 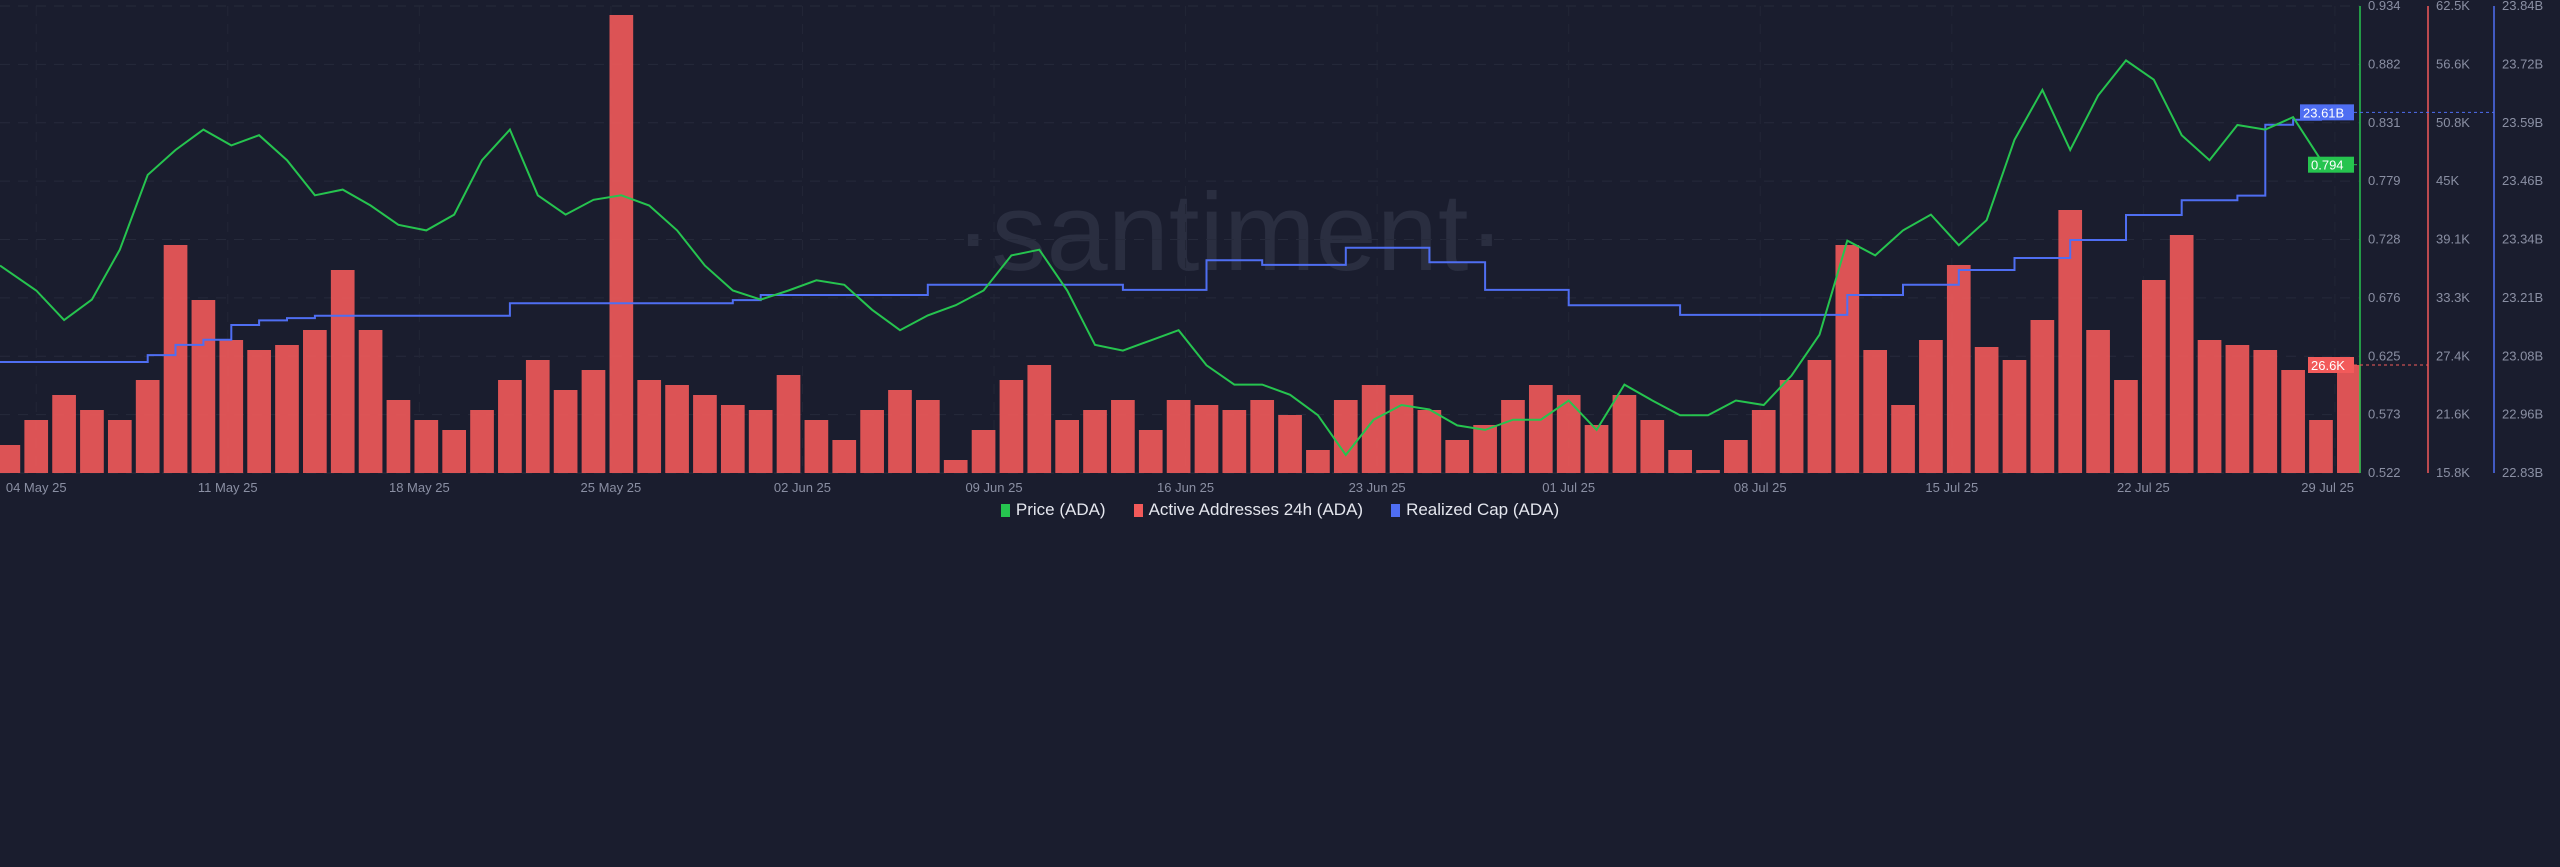 What do you see at coordinates (1256, 509) in the screenshot?
I see `legend-label: Active Addresses 24h (ADA)` at bounding box center [1256, 509].